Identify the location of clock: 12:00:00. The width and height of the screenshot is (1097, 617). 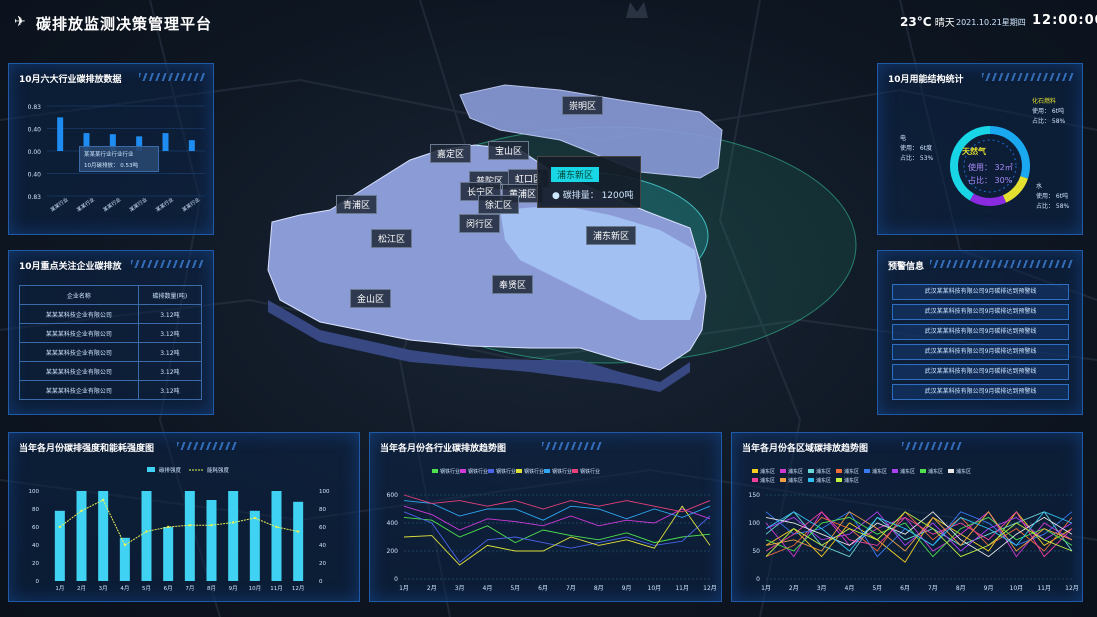
(1064, 20).